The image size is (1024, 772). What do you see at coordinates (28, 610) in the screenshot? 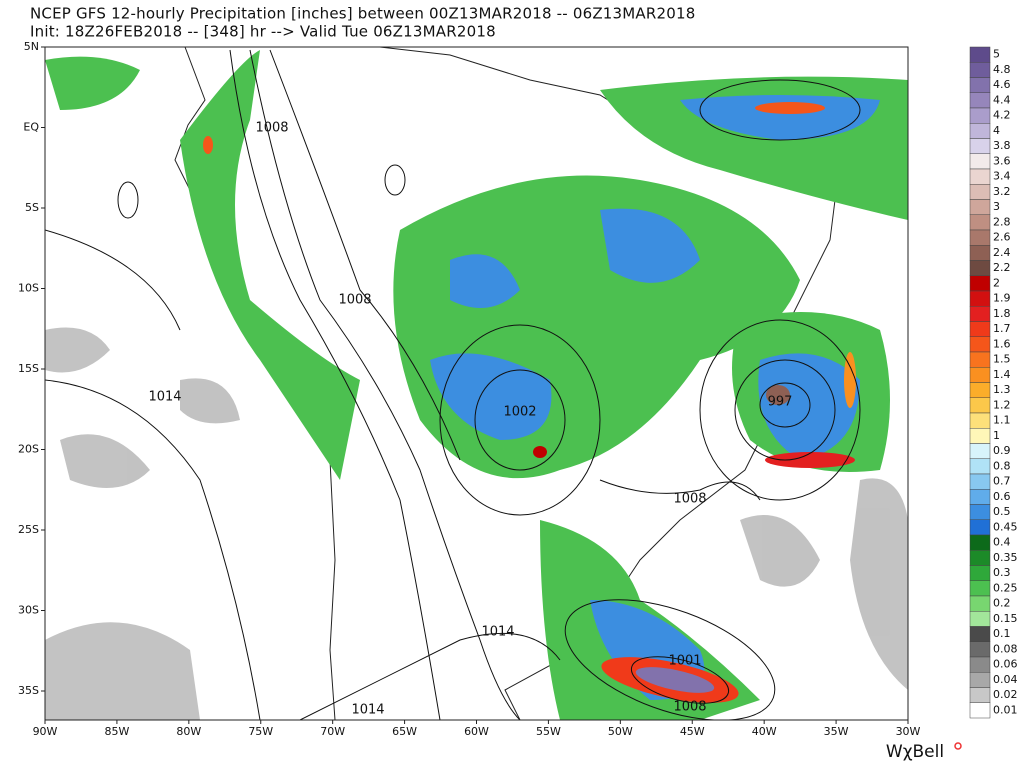
I see `lat-label: 30S` at bounding box center [28, 610].